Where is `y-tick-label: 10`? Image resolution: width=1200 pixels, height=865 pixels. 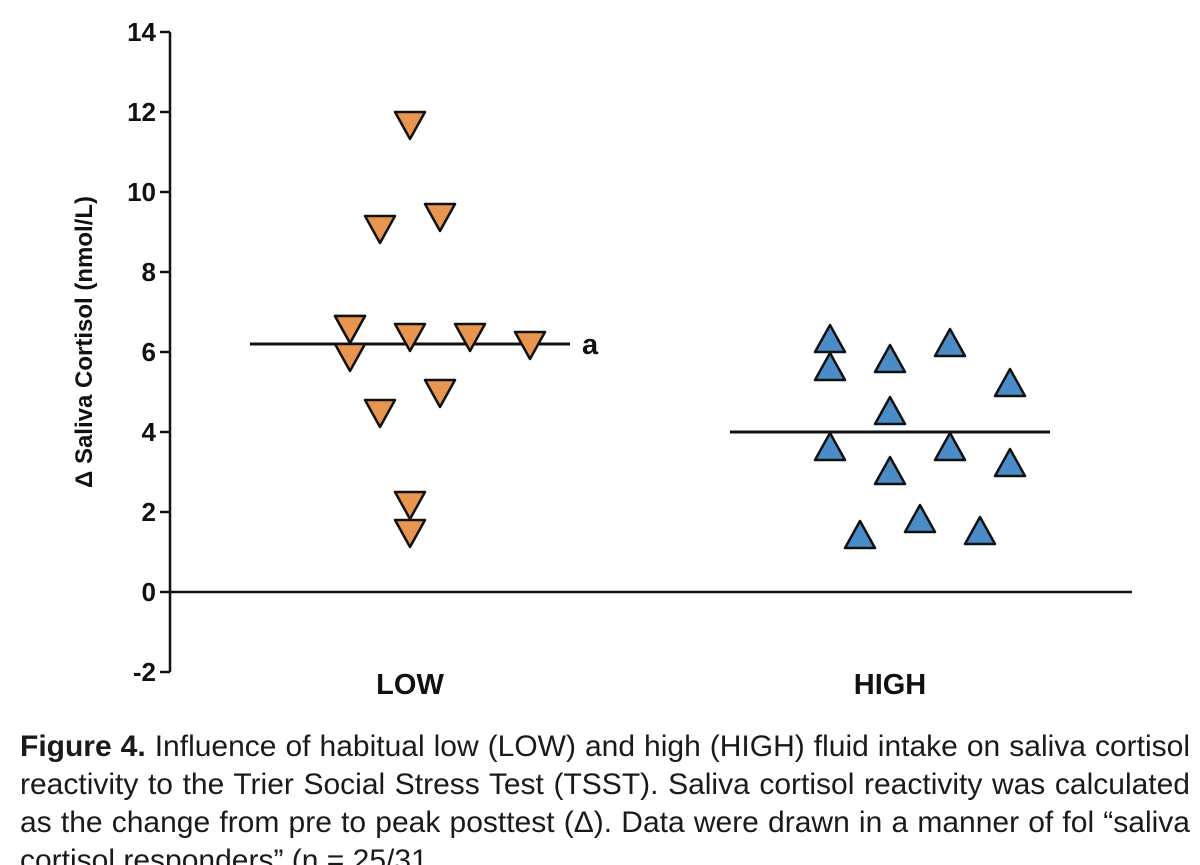 y-tick-label: 10 is located at coordinates (141, 192).